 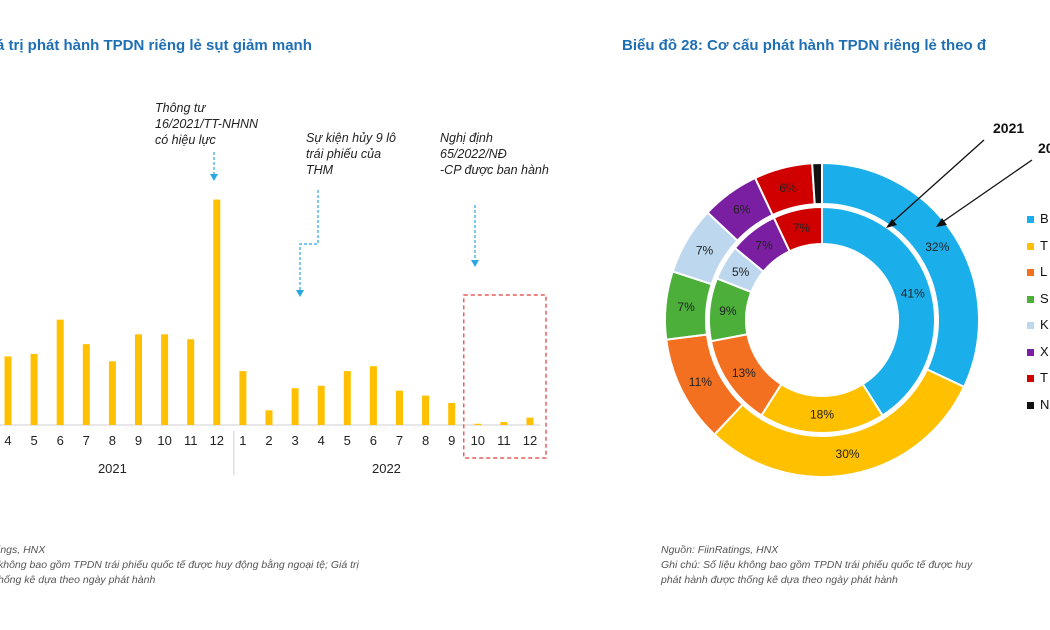 I want to click on annotation-arrows, so click(x=344, y=224).